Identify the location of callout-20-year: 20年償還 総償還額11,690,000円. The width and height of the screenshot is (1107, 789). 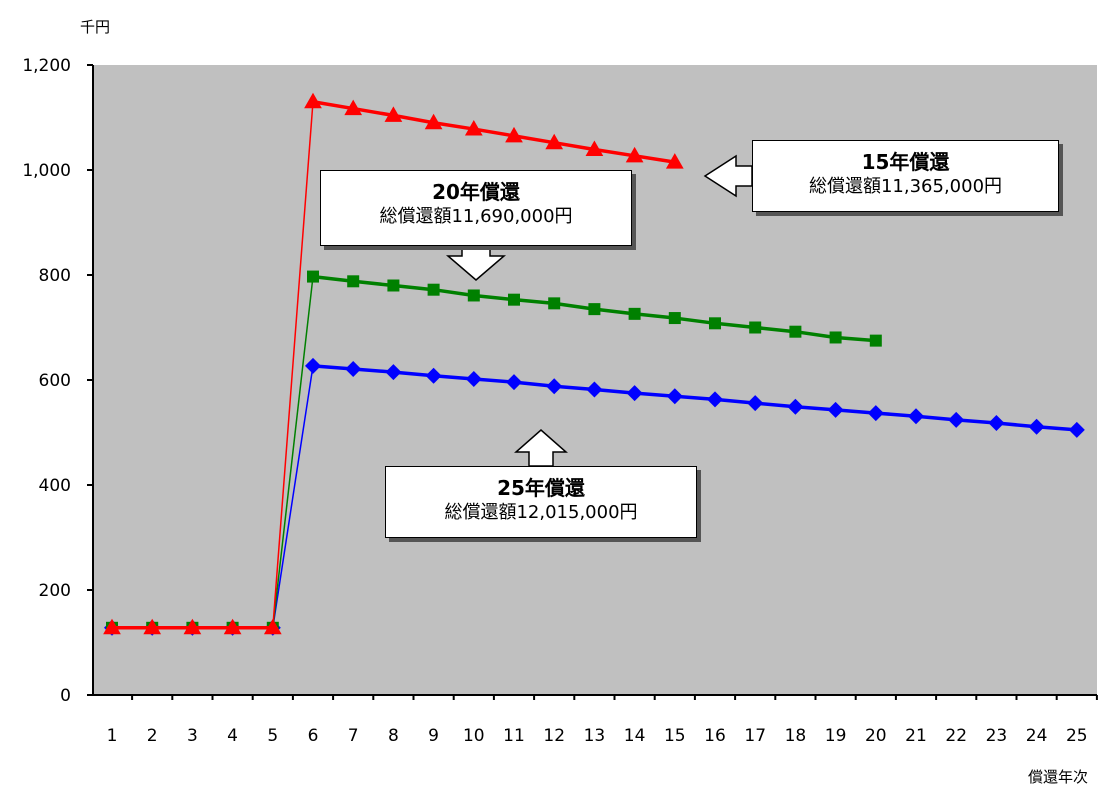
(476, 208).